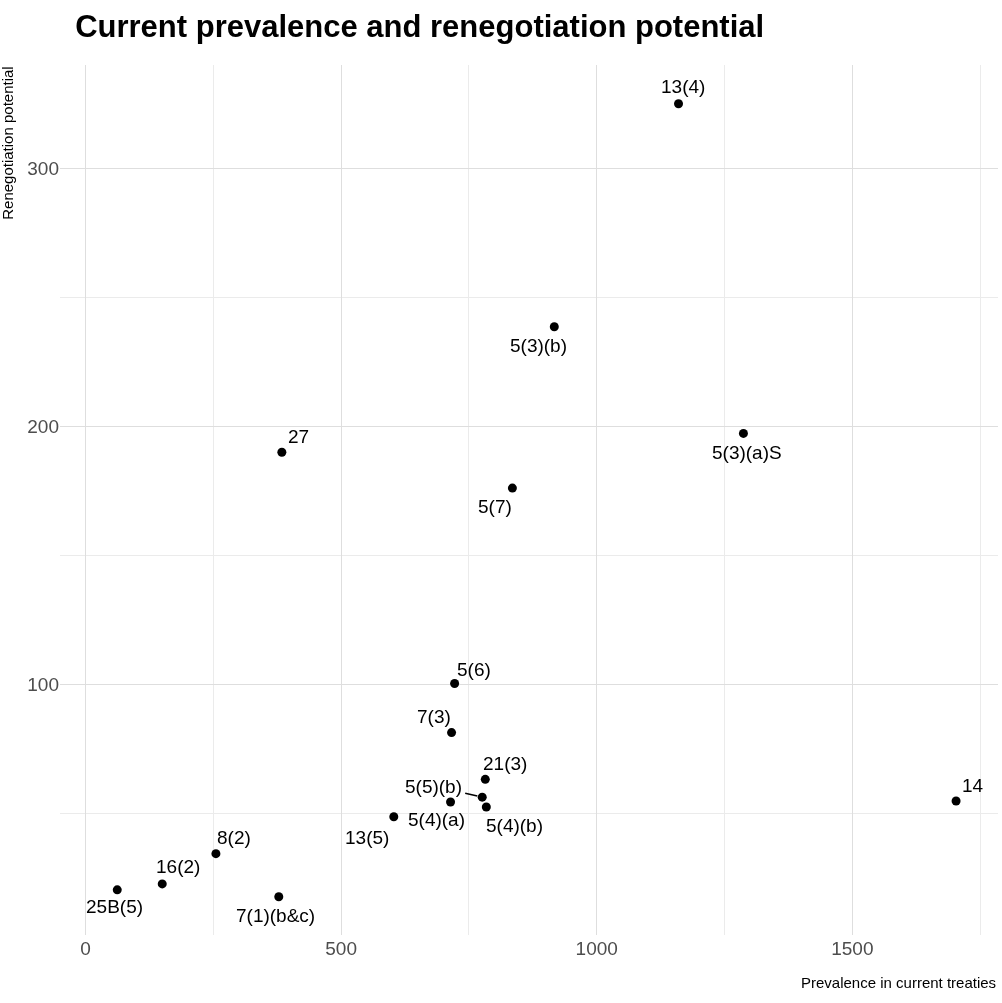  I want to click on y-tick-label: 300, so click(43, 168).